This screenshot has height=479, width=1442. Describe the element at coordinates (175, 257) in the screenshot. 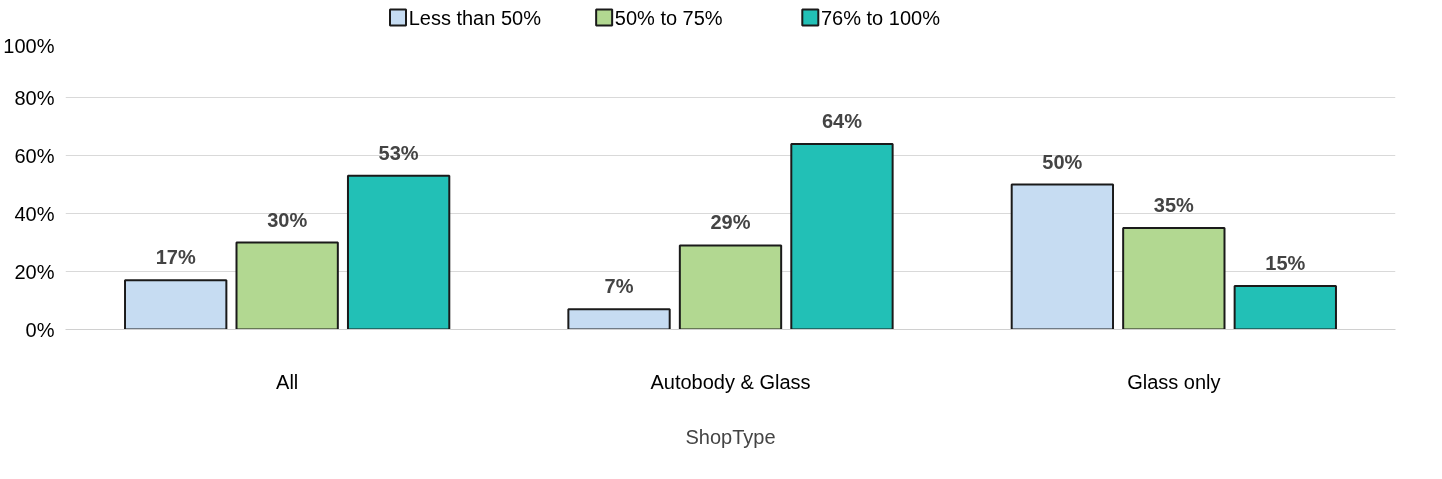

I see `data-label: 17%` at that location.